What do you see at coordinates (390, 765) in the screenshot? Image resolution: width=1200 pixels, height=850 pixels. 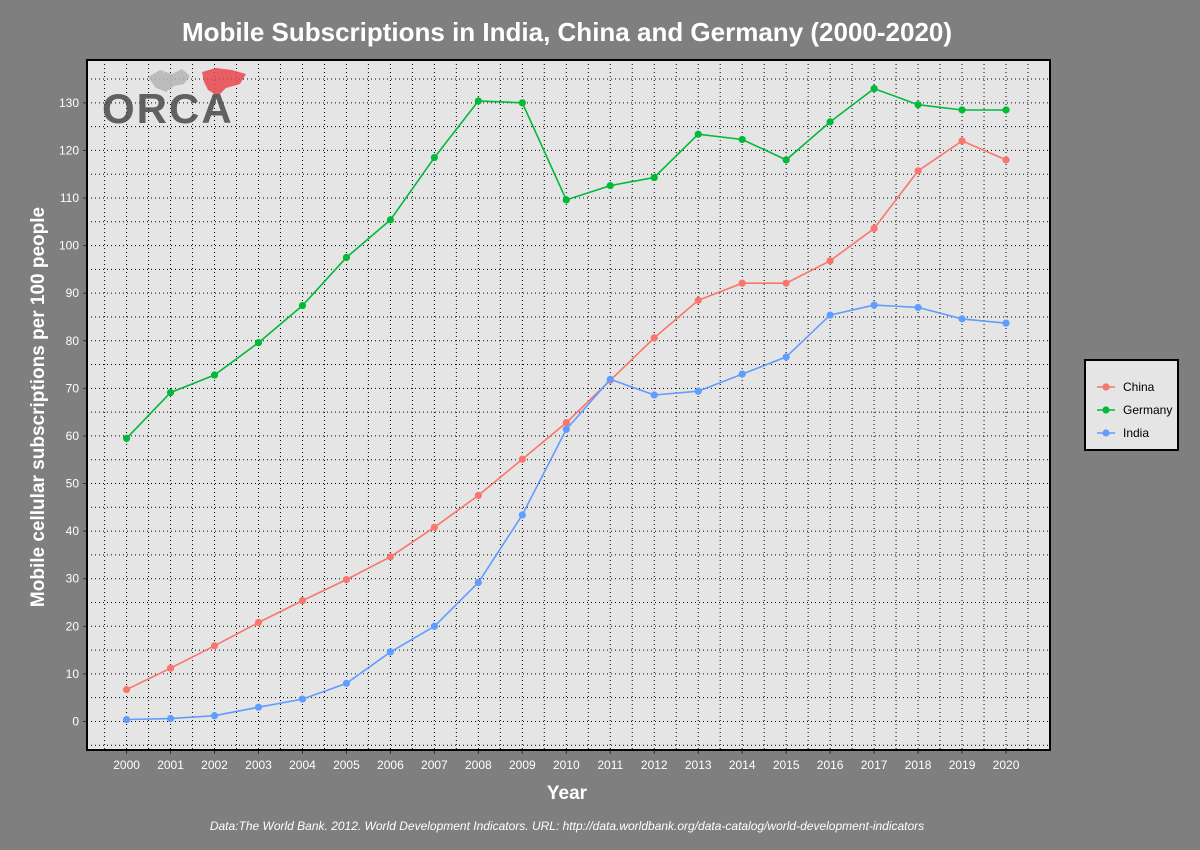 I see `x-tick-label: 2006` at bounding box center [390, 765].